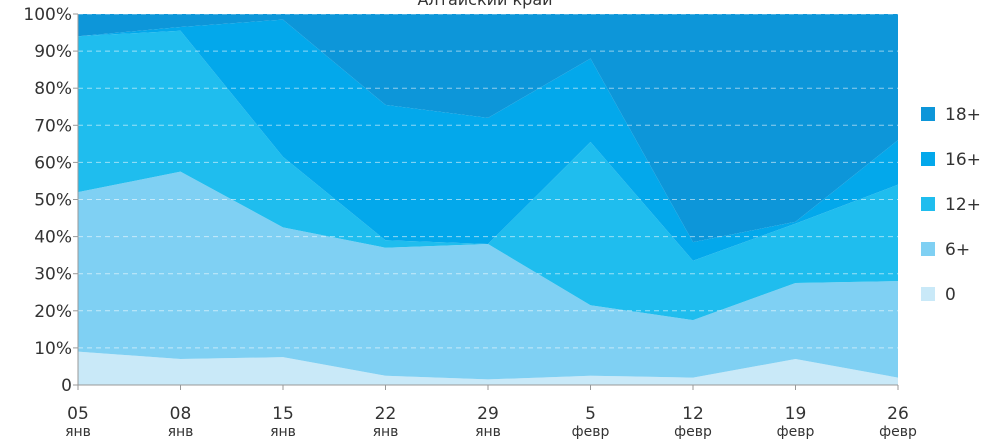 Image resolution: width=1005 pixels, height=443 pixels. What do you see at coordinates (950, 295) in the screenshot?
I see `legend-label: 0` at bounding box center [950, 295].